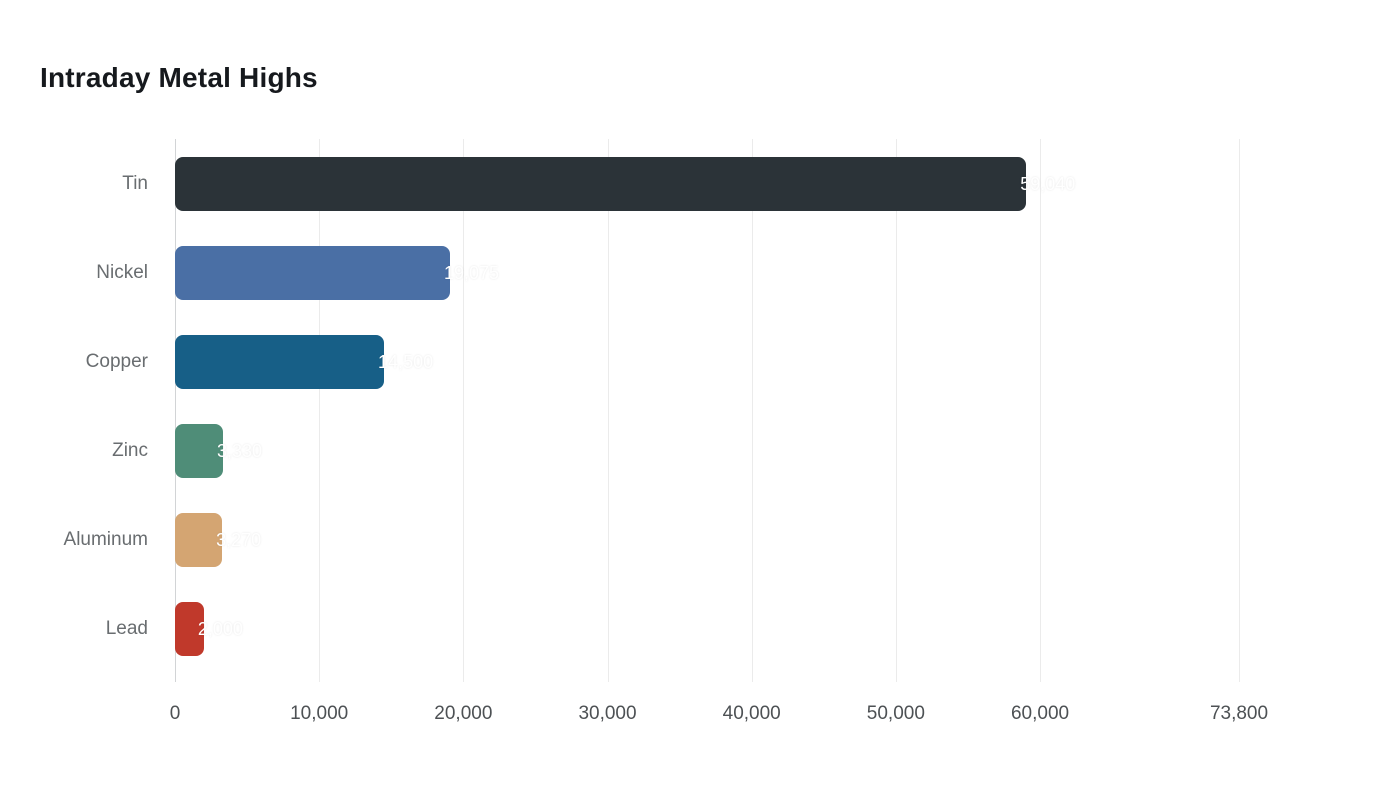  Describe the element at coordinates (220, 628) in the screenshot. I see `bar-value-label: 2,000` at that location.